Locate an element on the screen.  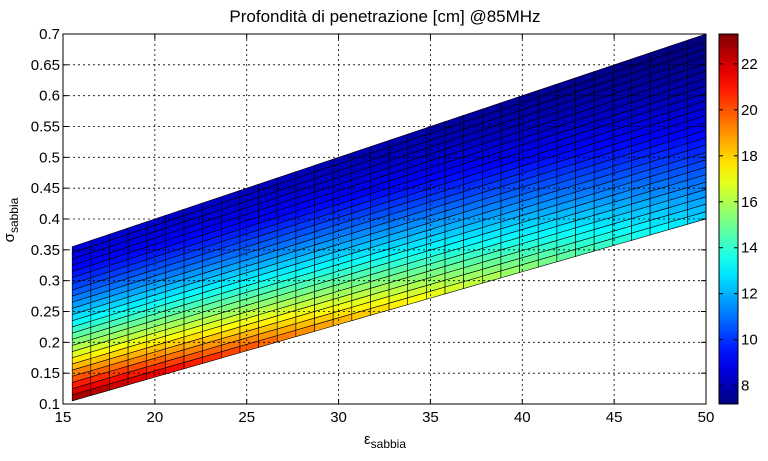
y-axis-label-base: σ is located at coordinates (9, 237).